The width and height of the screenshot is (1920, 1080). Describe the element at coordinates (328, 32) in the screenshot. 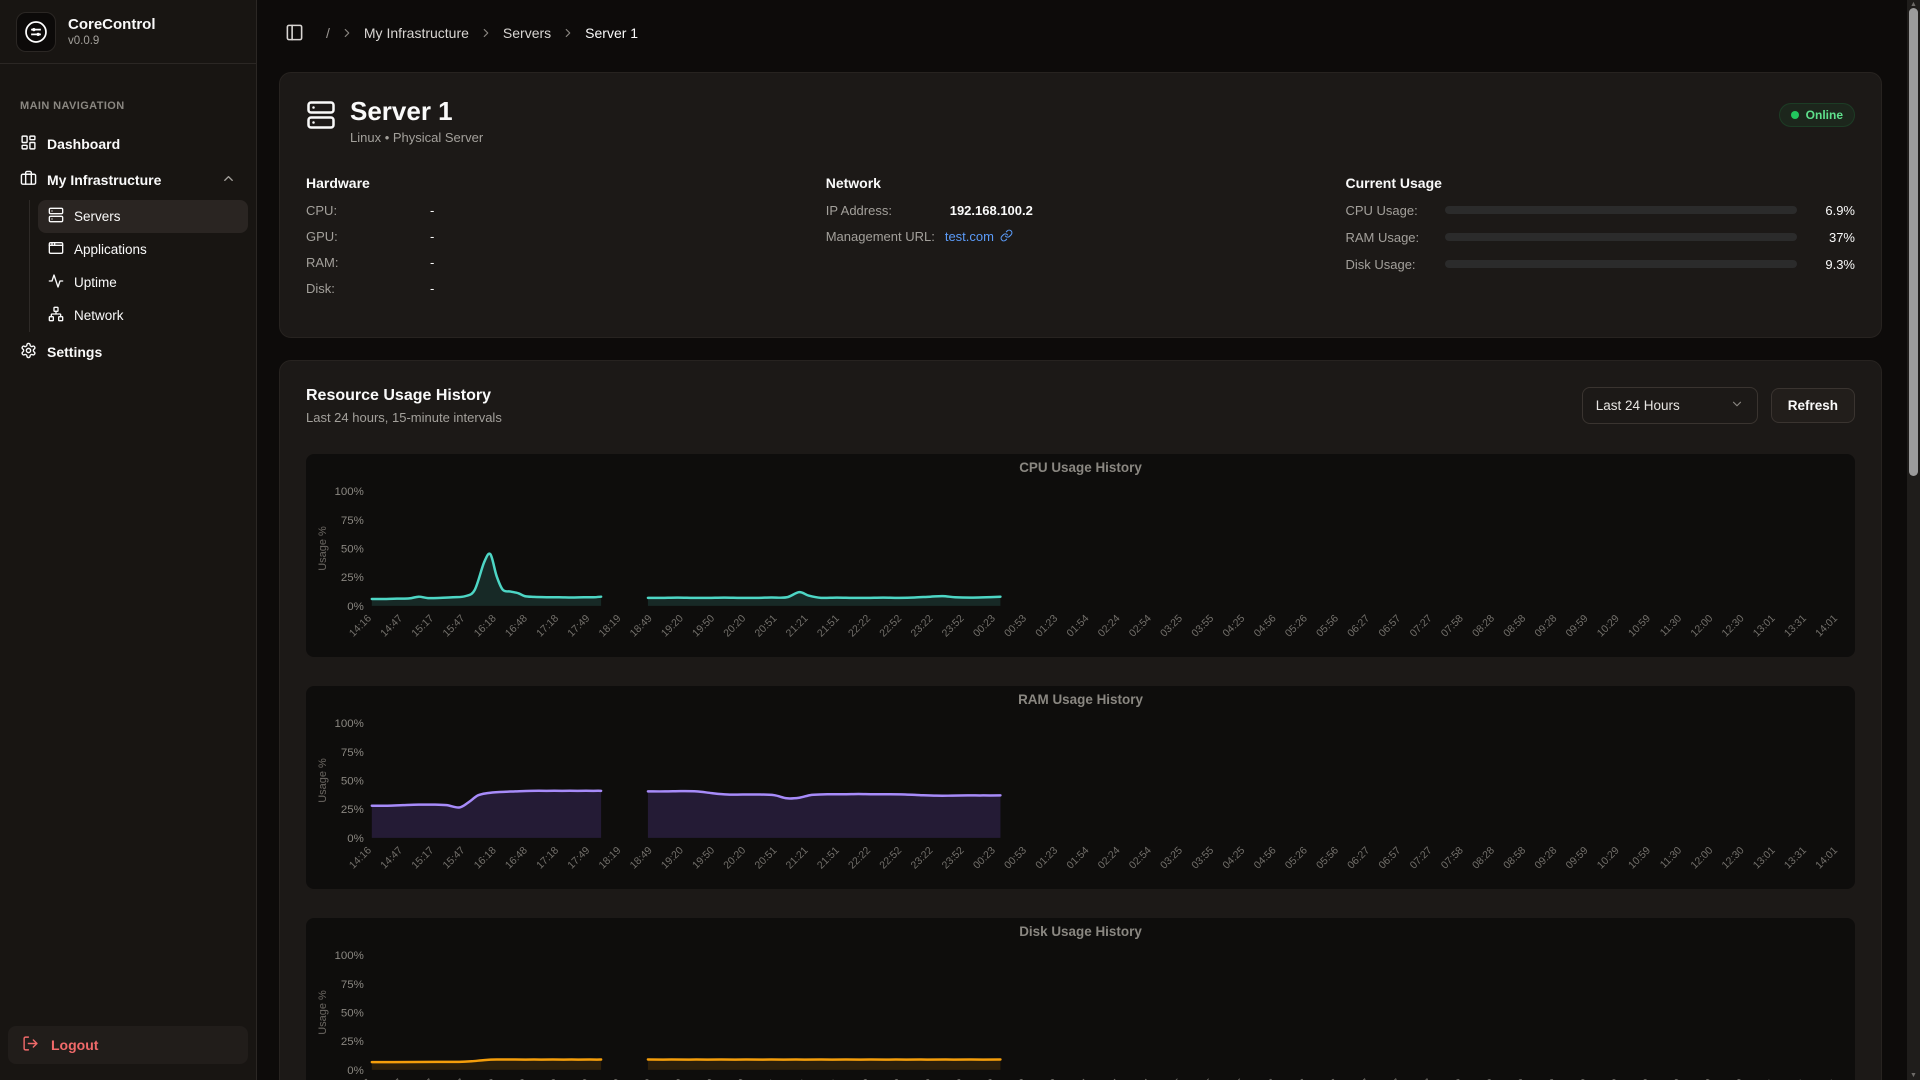

I see `breadcrumb-root: /` at that location.